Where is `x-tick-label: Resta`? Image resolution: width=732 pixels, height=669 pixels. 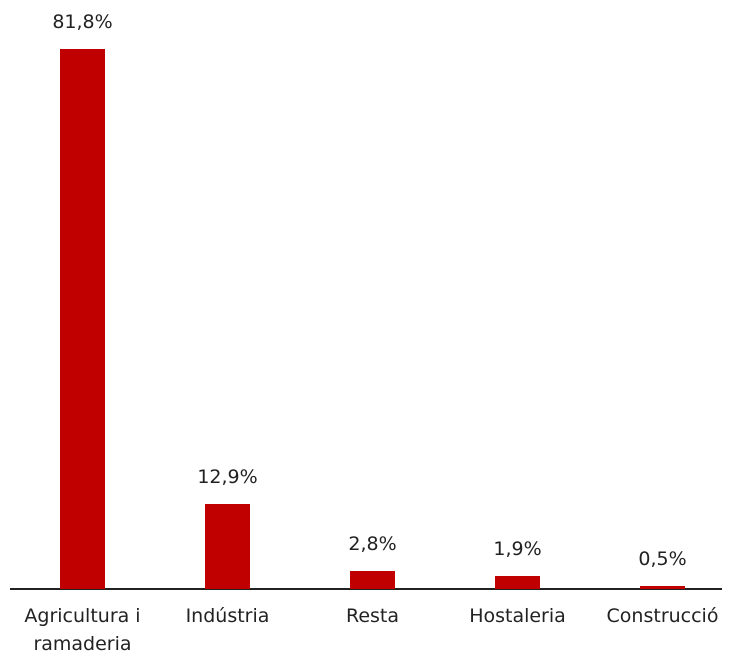
x-tick-label: Resta is located at coordinates (372, 616).